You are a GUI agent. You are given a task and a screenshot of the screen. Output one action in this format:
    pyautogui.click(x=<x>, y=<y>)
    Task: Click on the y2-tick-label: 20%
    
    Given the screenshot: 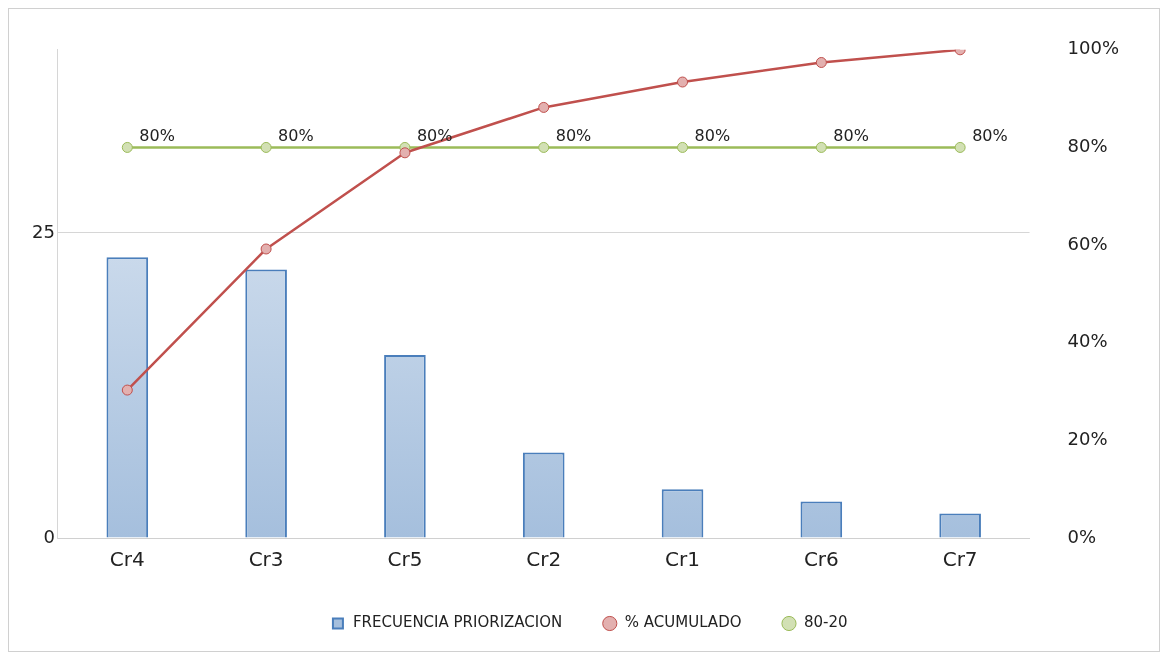 What is the action you would take?
    pyautogui.click(x=1087, y=439)
    